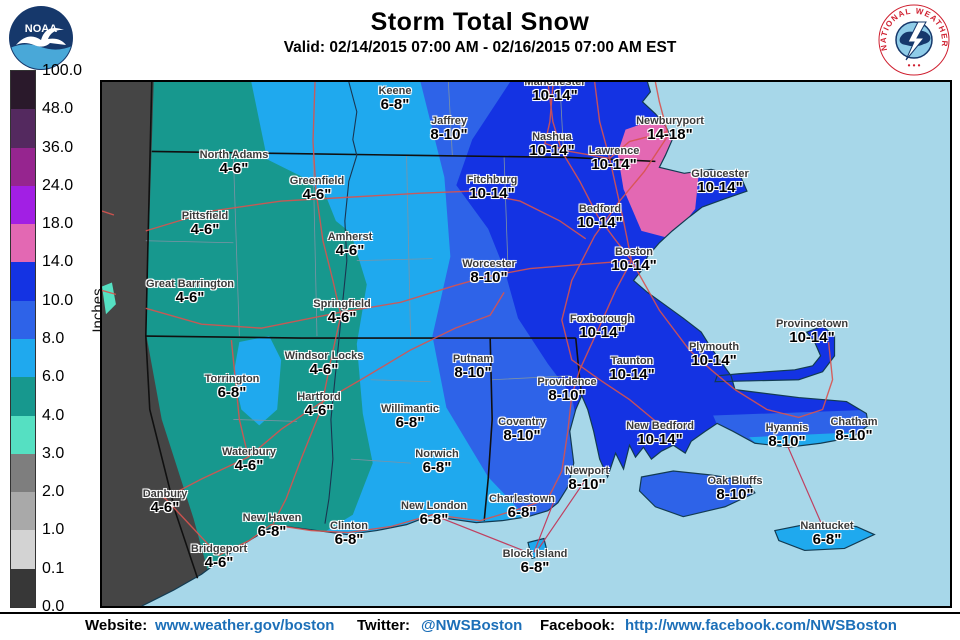 Image resolution: width=960 pixels, height=640 pixels. I want to click on colorbar-tick: 2.0, so click(53, 492).